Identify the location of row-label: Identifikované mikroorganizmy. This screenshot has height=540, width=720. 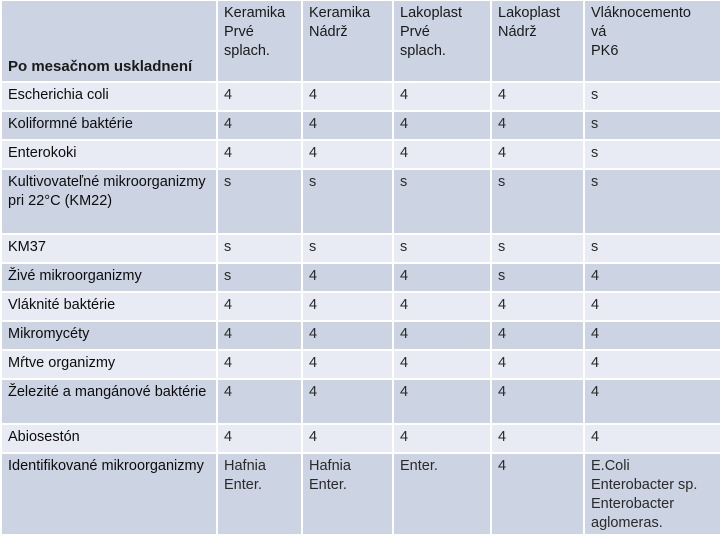
(109, 494).